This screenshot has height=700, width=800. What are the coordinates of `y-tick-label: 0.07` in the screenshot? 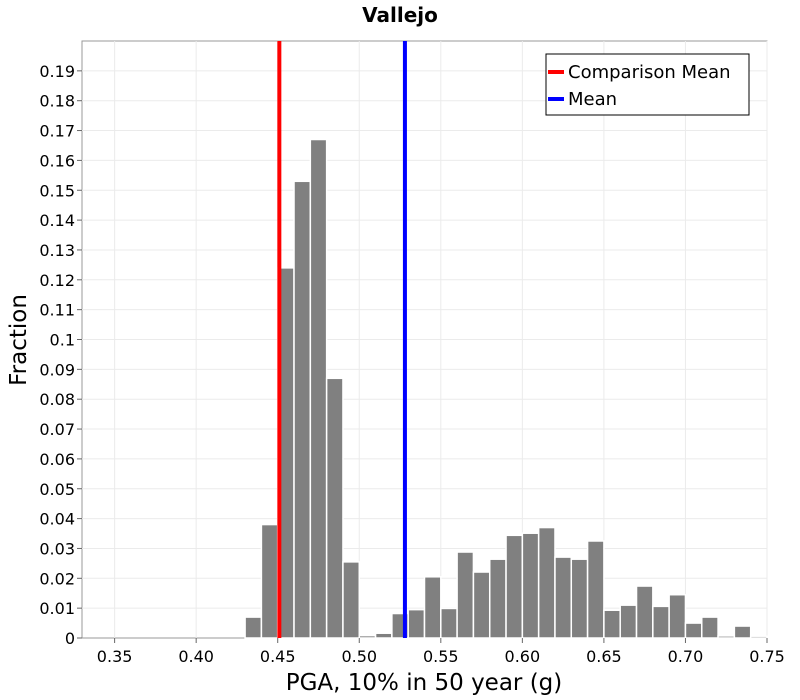 It's located at (57, 429).